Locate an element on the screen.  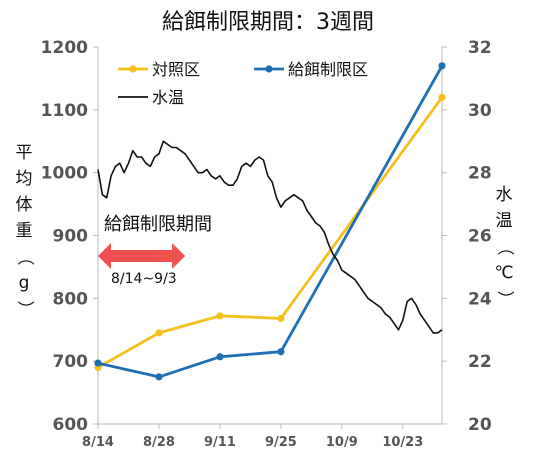
y-left-tick-label: 1100 is located at coordinates (64, 111).